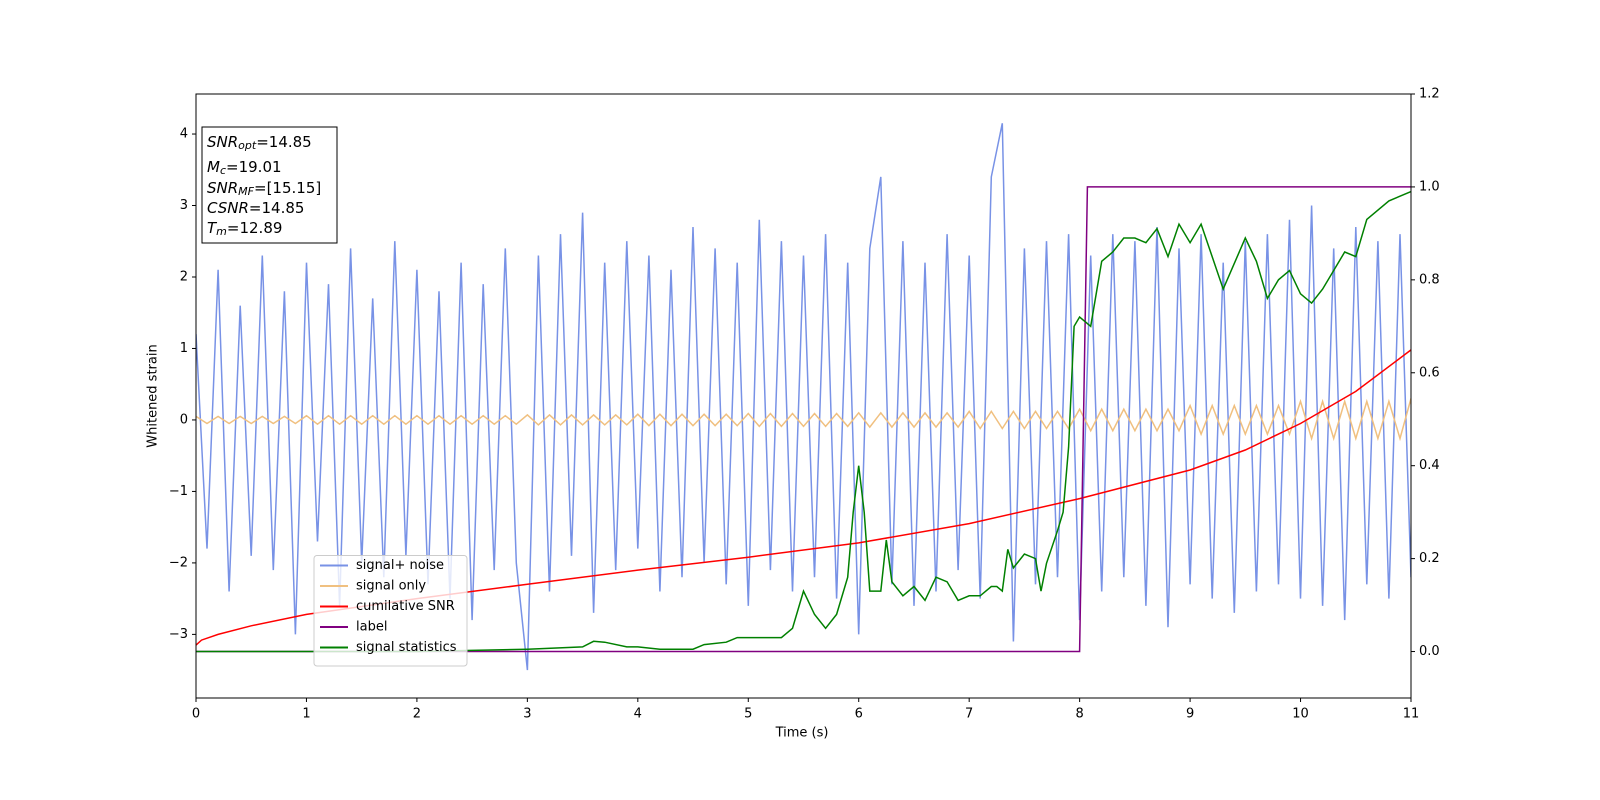  I want to click on legend-label: signal only, so click(391, 586).